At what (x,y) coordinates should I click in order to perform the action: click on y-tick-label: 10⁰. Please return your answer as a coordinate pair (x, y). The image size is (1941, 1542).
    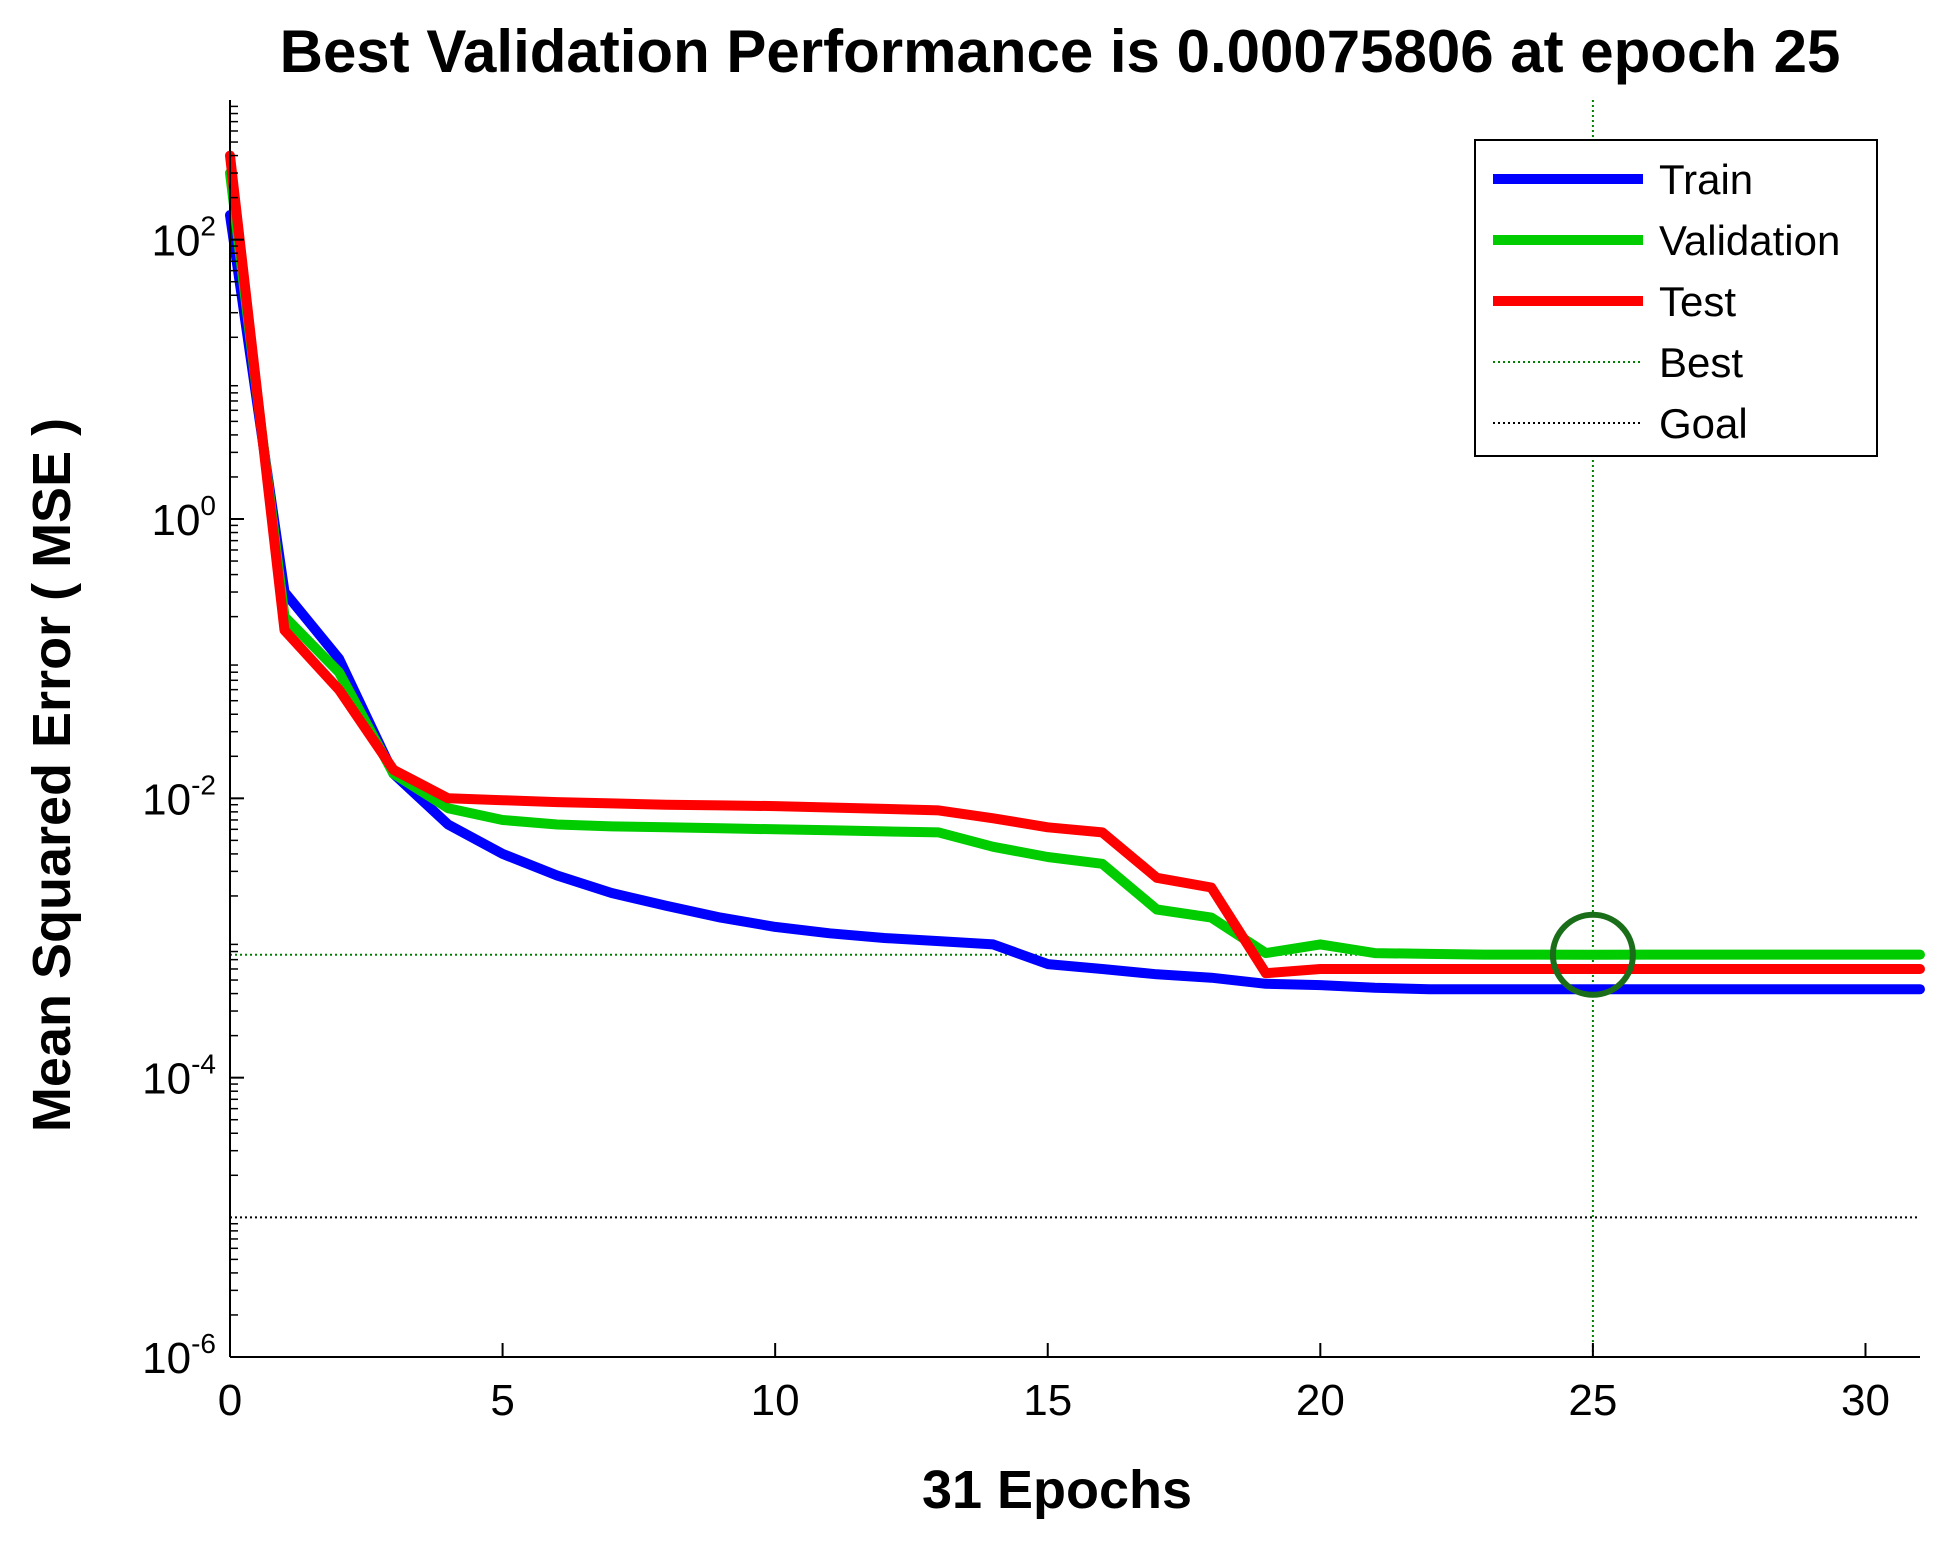
    Looking at the image, I should click on (183, 517).